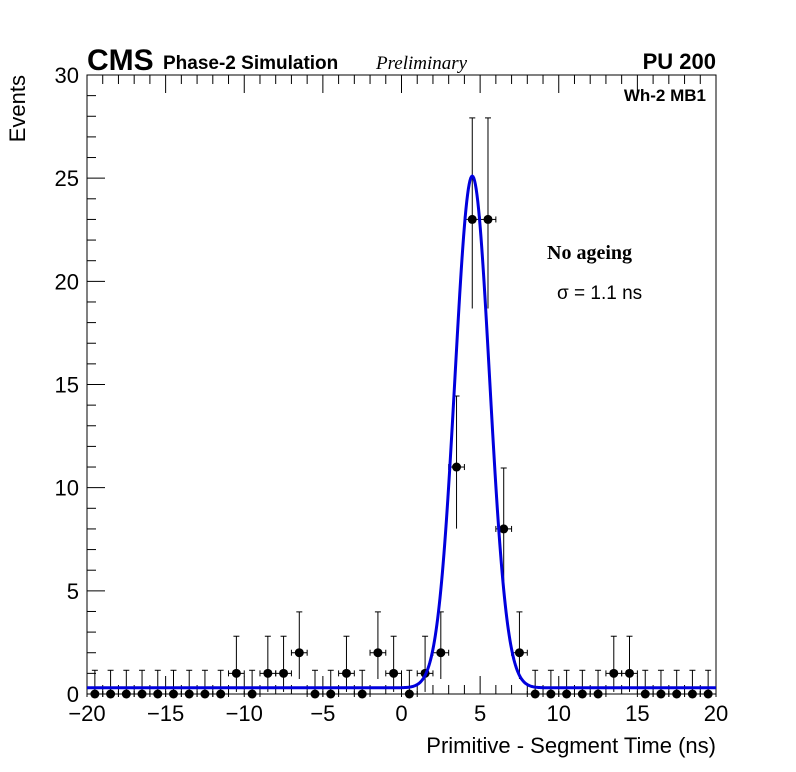 The width and height of the screenshot is (796, 772). What do you see at coordinates (559, 713) in the screenshot?
I see `x-tick-label: 10` at bounding box center [559, 713].